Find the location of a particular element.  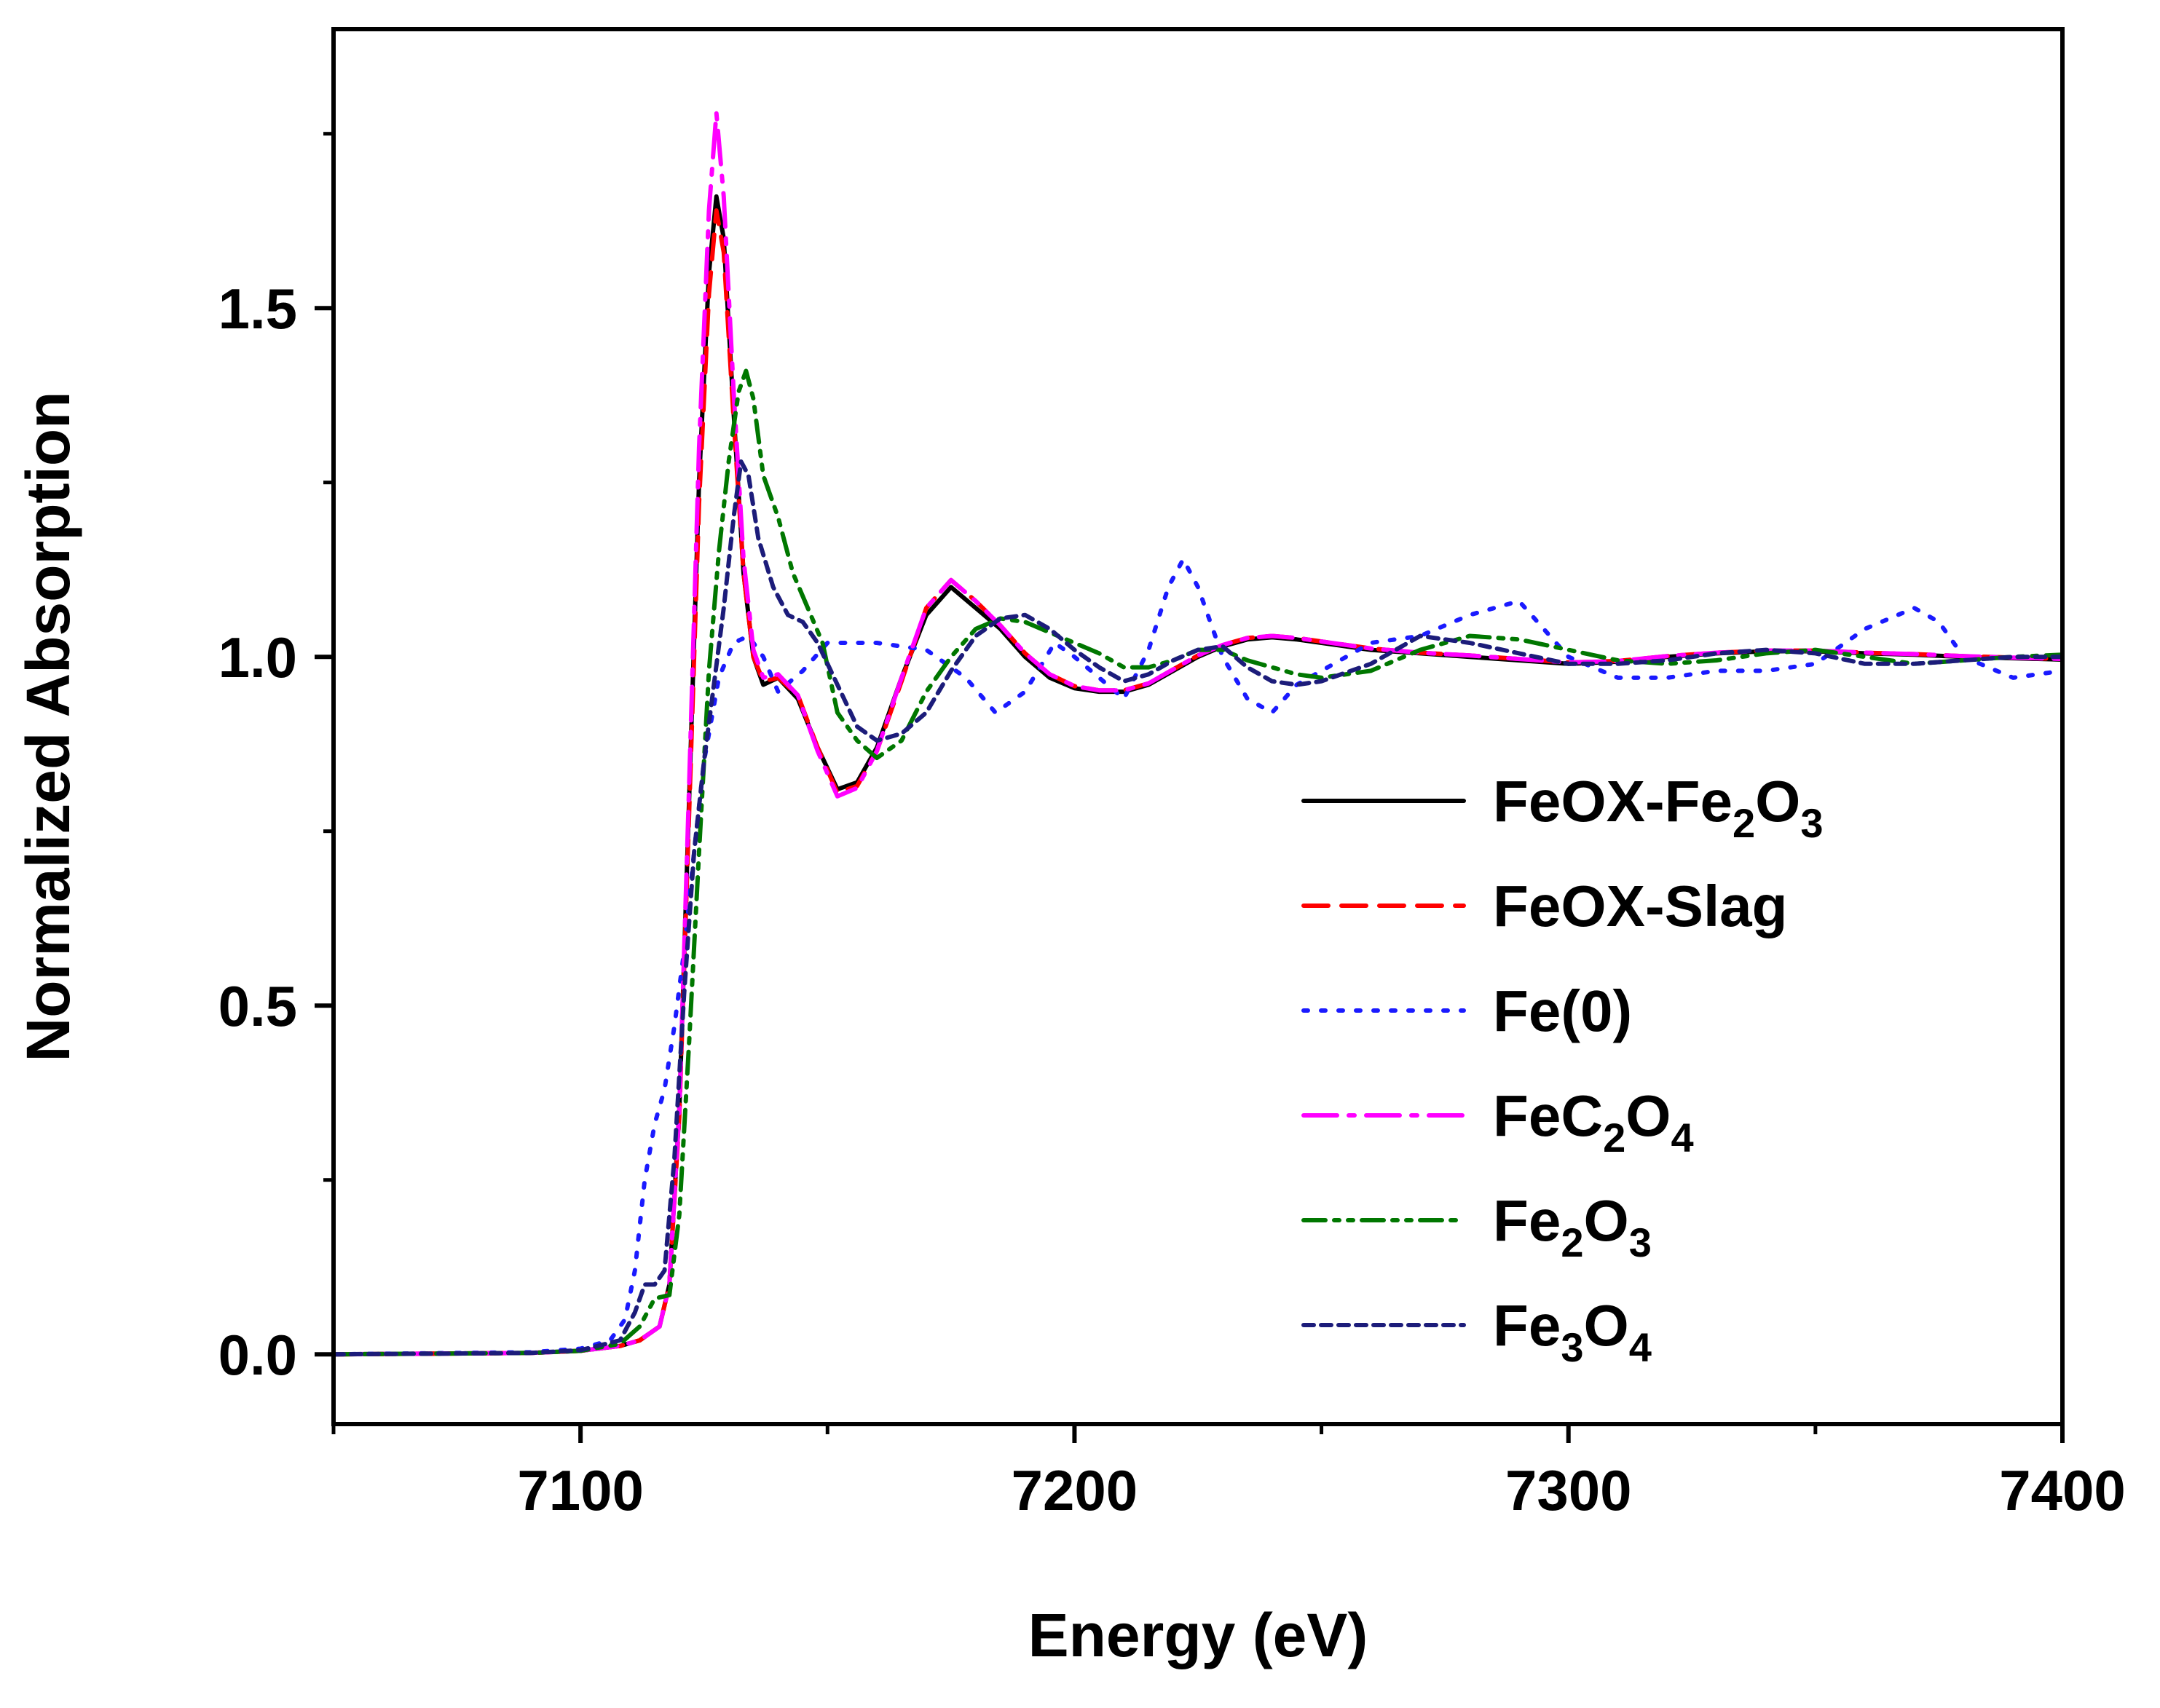

x-tick-label: 7200 is located at coordinates (1075, 1490).